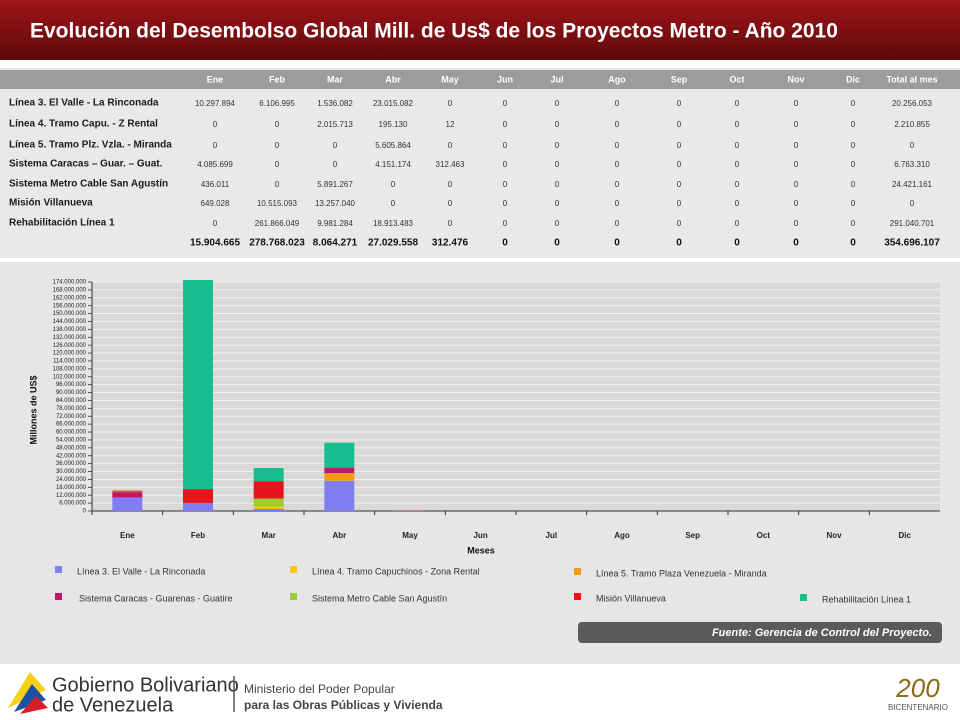 This screenshot has height=720, width=960. I want to click on table-header: Nov, so click(795, 79).